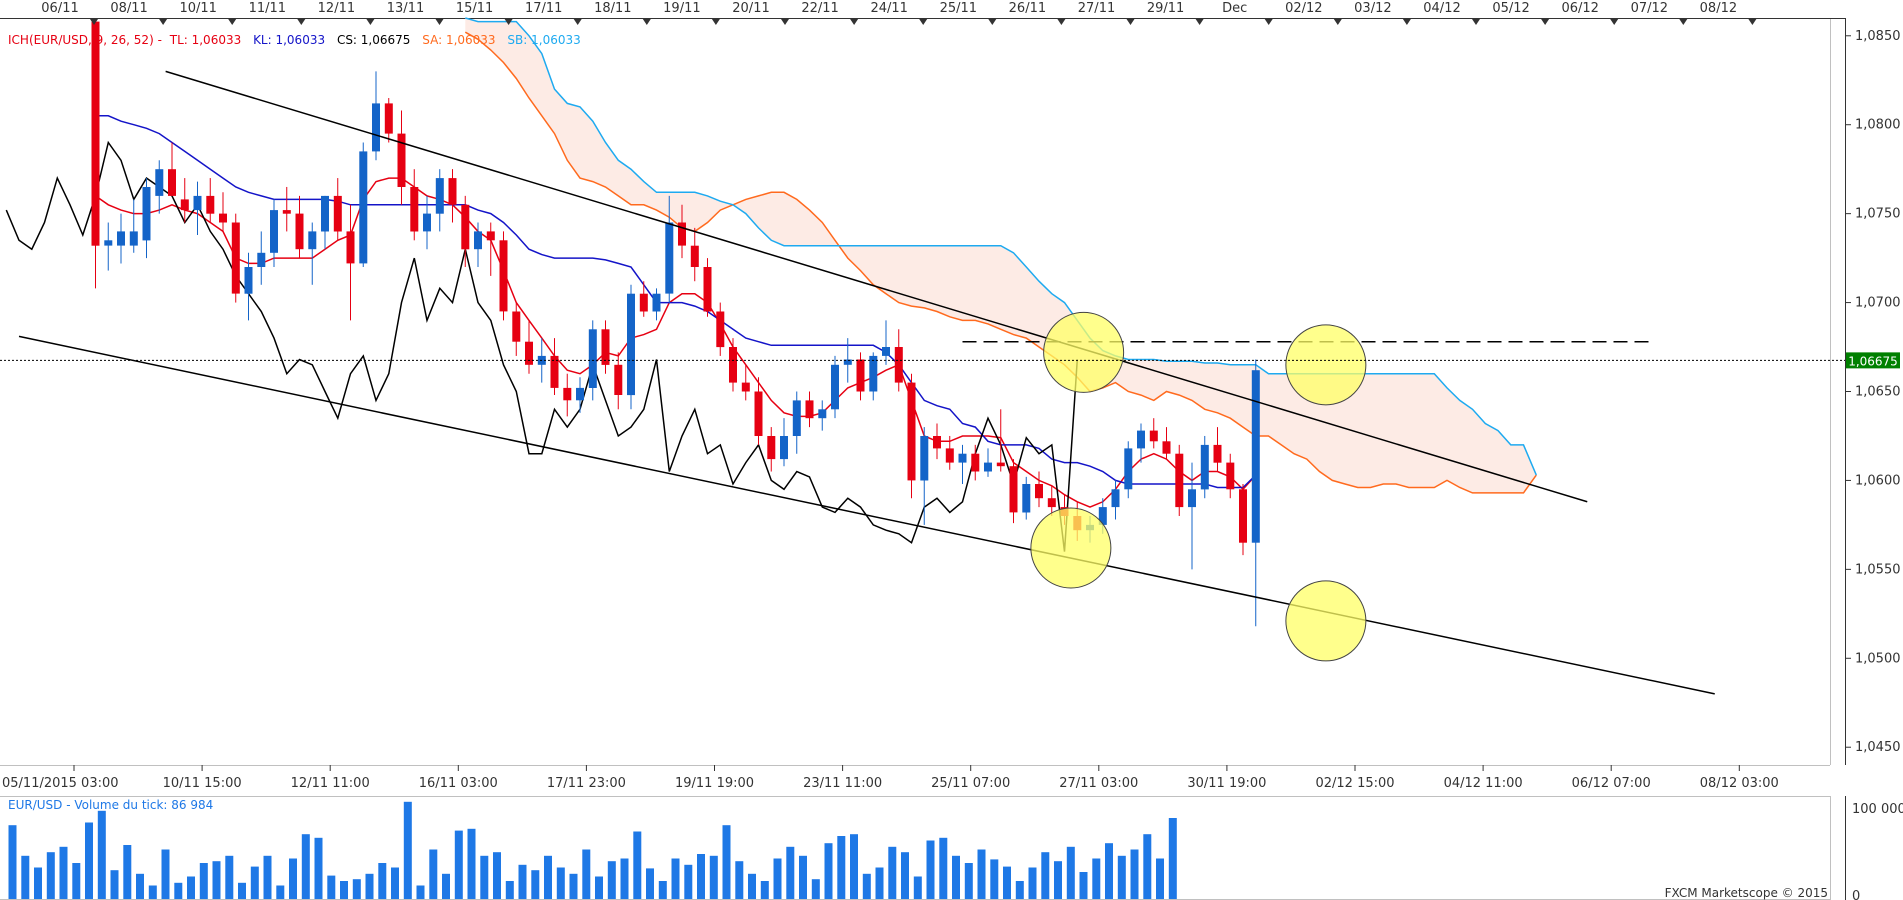 This screenshot has width=1903, height=900. What do you see at coordinates (1746, 893) in the screenshot?
I see `watermark: FXCM Marketscope © 2015` at bounding box center [1746, 893].